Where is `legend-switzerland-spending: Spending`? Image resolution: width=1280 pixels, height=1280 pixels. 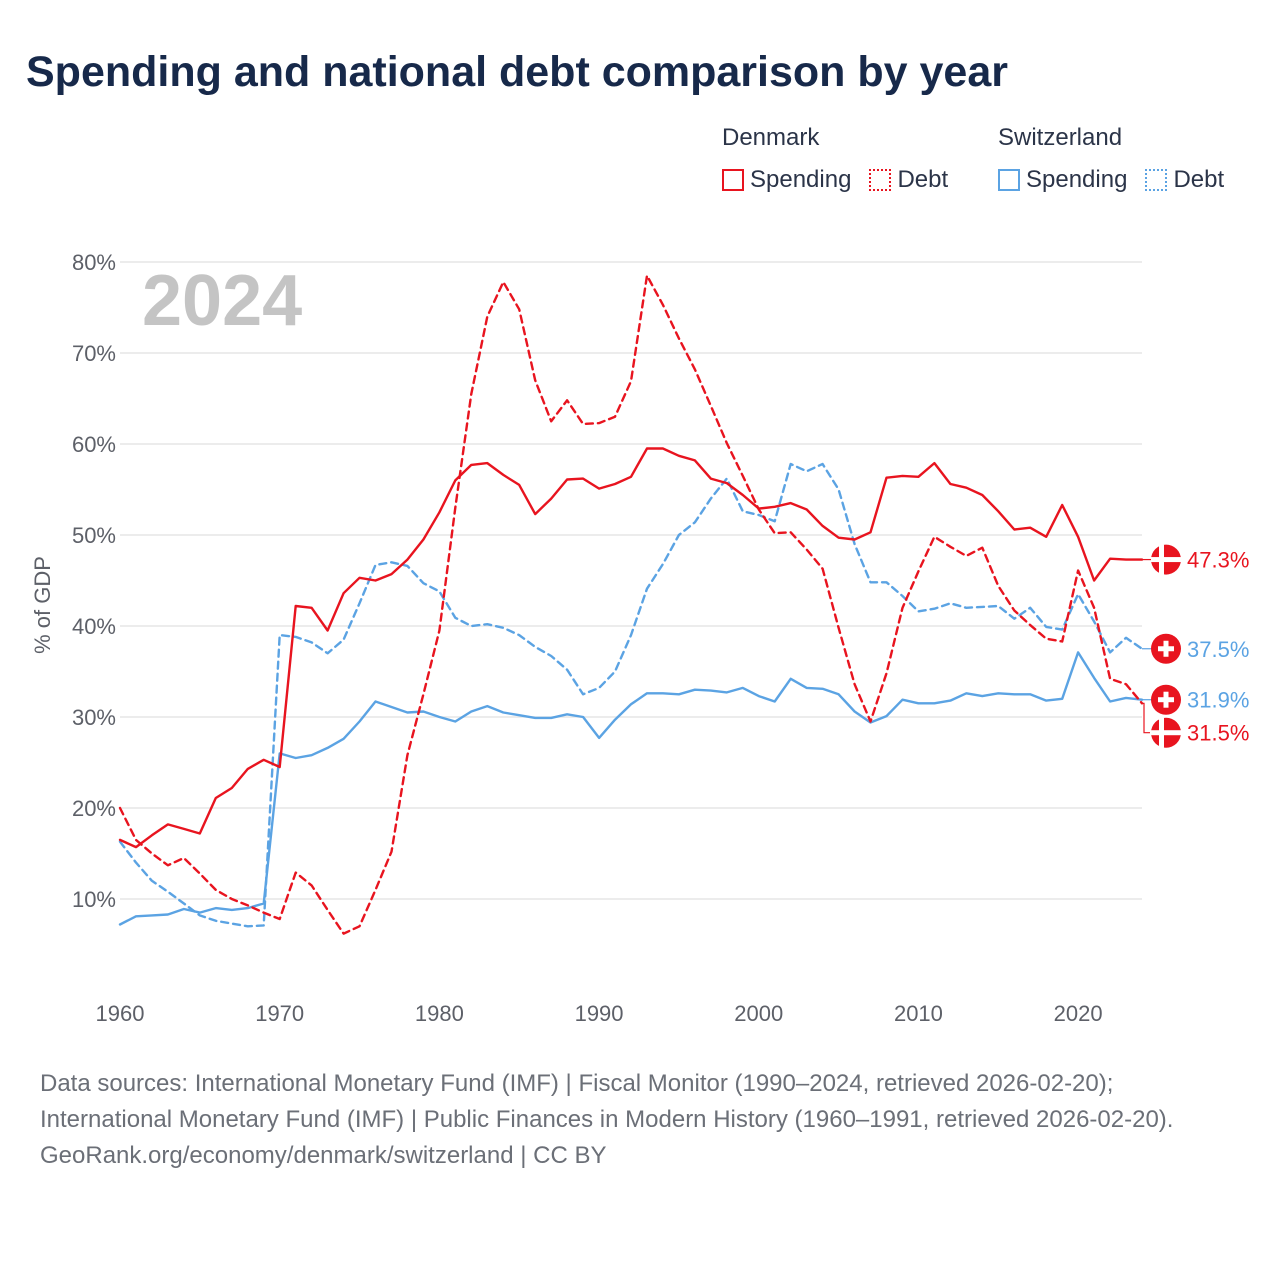 legend-switzerland-spending: Spending is located at coordinates (1062, 180).